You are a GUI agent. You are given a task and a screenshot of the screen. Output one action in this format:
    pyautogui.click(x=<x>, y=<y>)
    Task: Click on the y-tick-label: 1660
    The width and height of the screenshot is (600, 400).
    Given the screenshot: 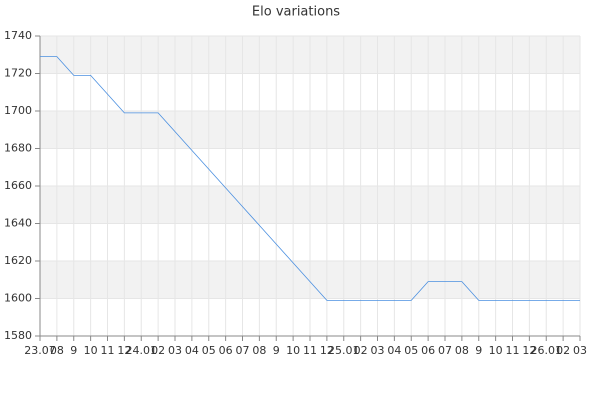 What is the action you would take?
    pyautogui.click(x=18, y=185)
    